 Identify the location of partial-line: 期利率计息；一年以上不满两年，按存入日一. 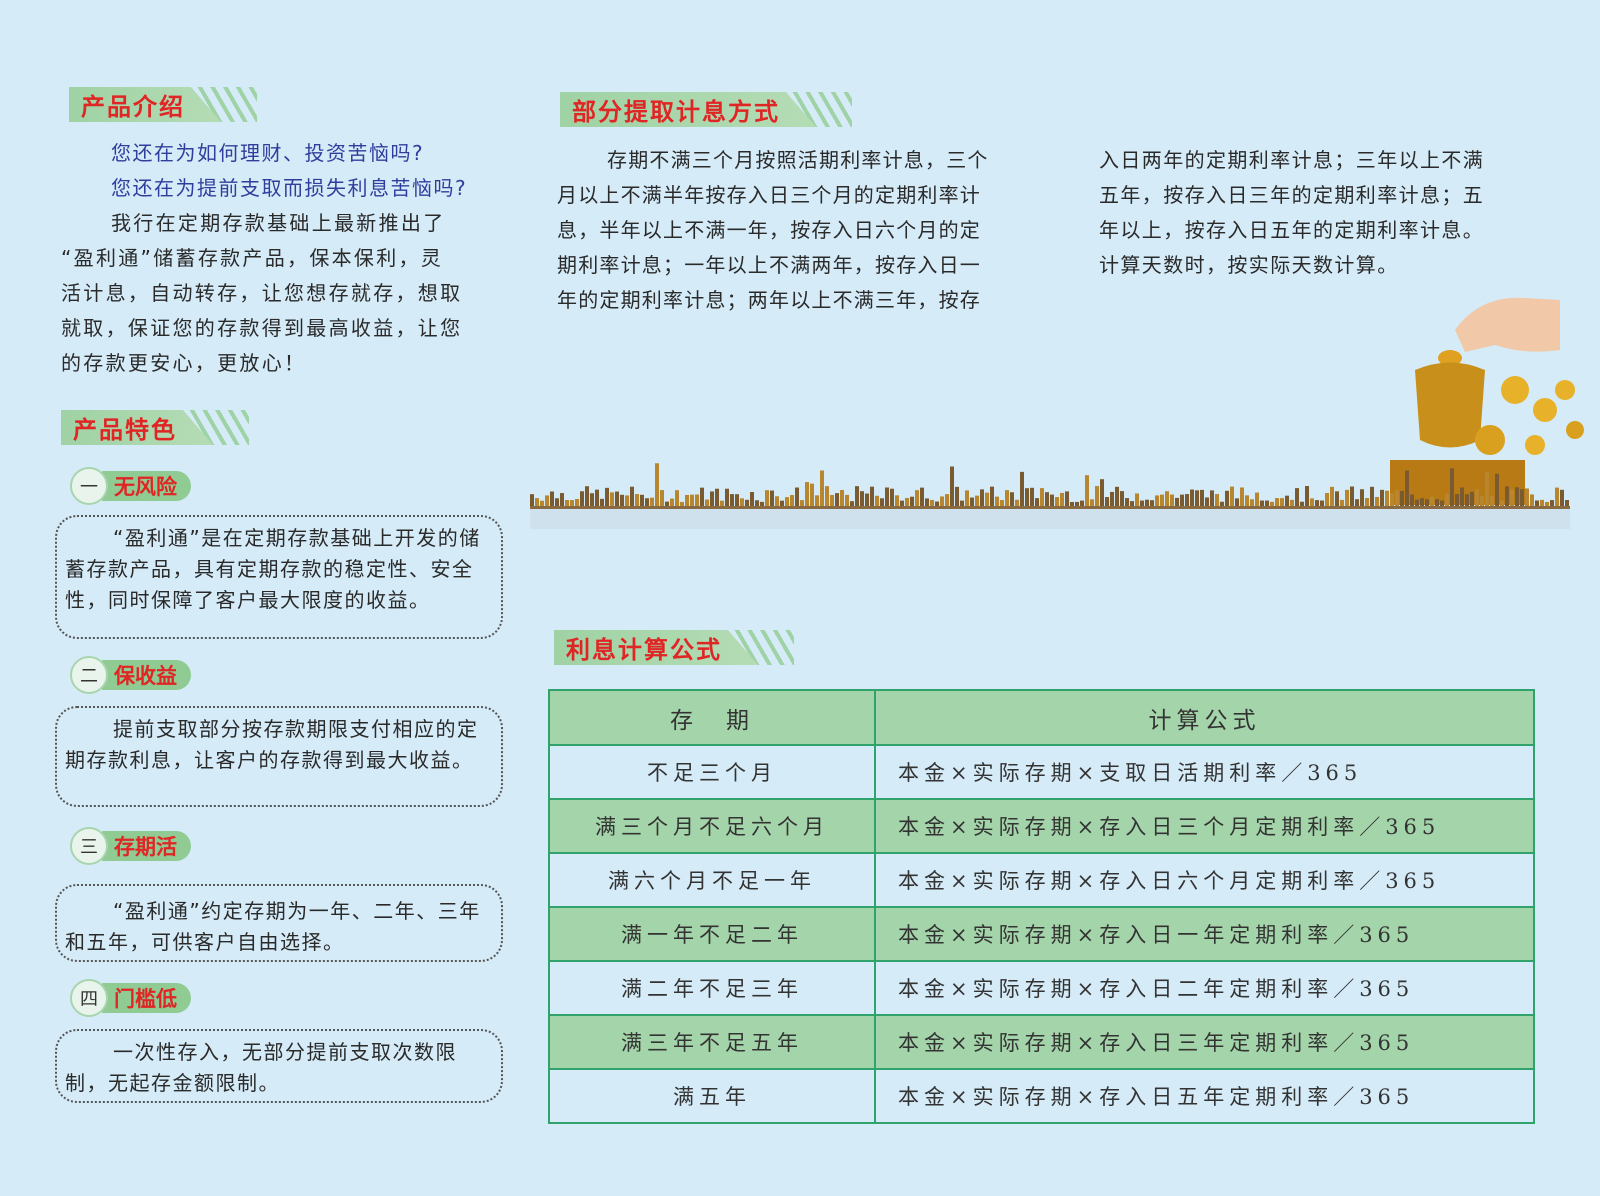
(769, 265).